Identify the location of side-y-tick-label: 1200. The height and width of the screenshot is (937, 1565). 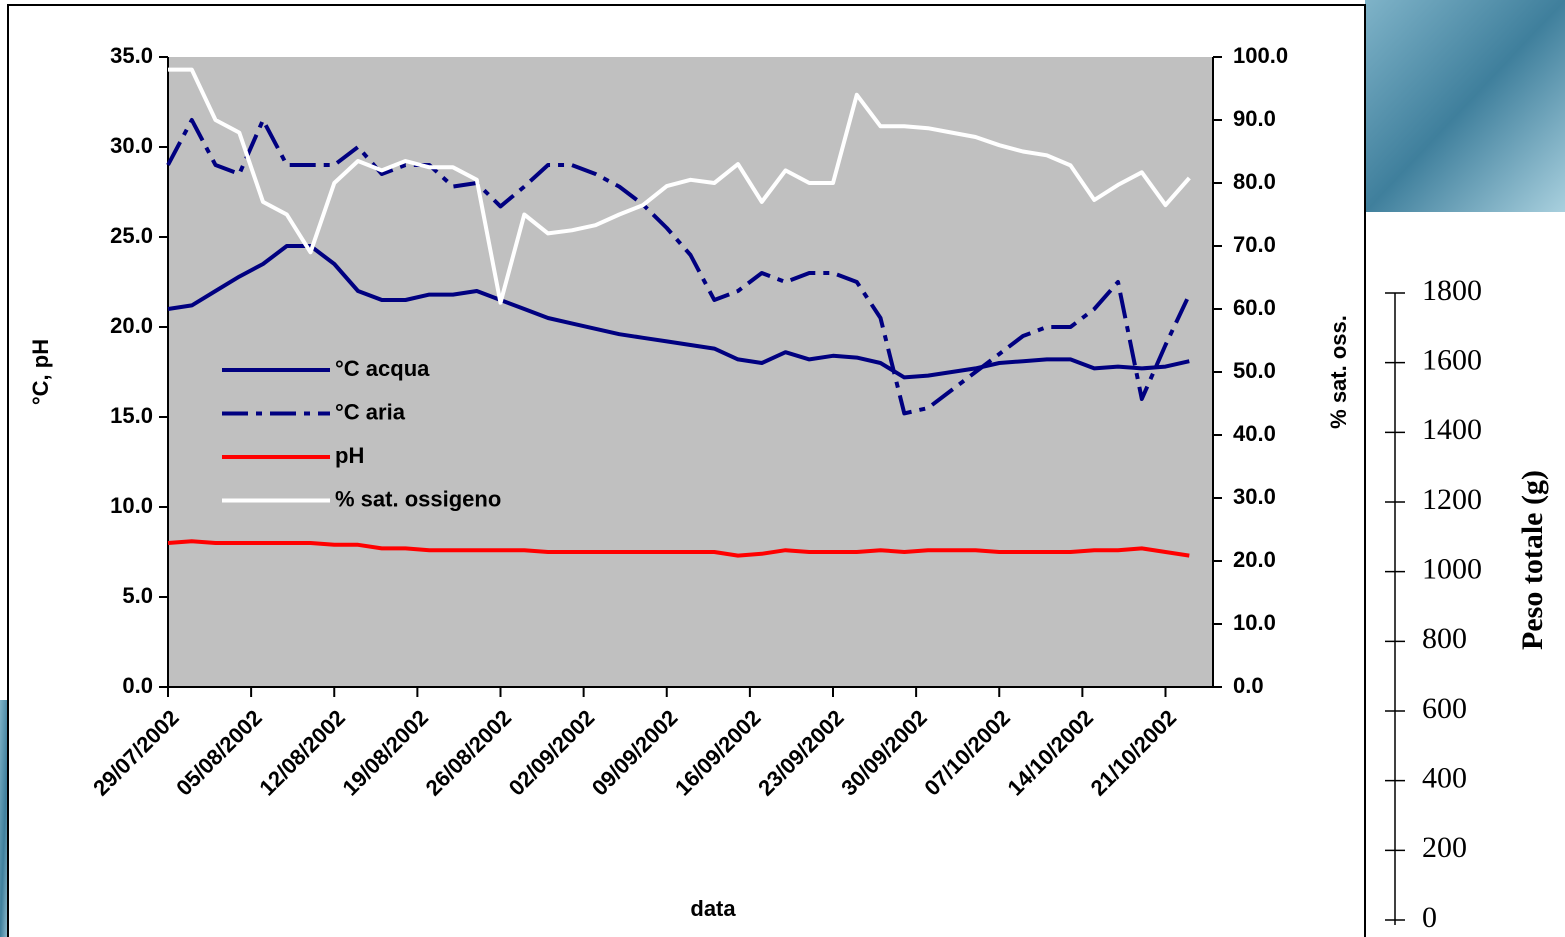
(1452, 499).